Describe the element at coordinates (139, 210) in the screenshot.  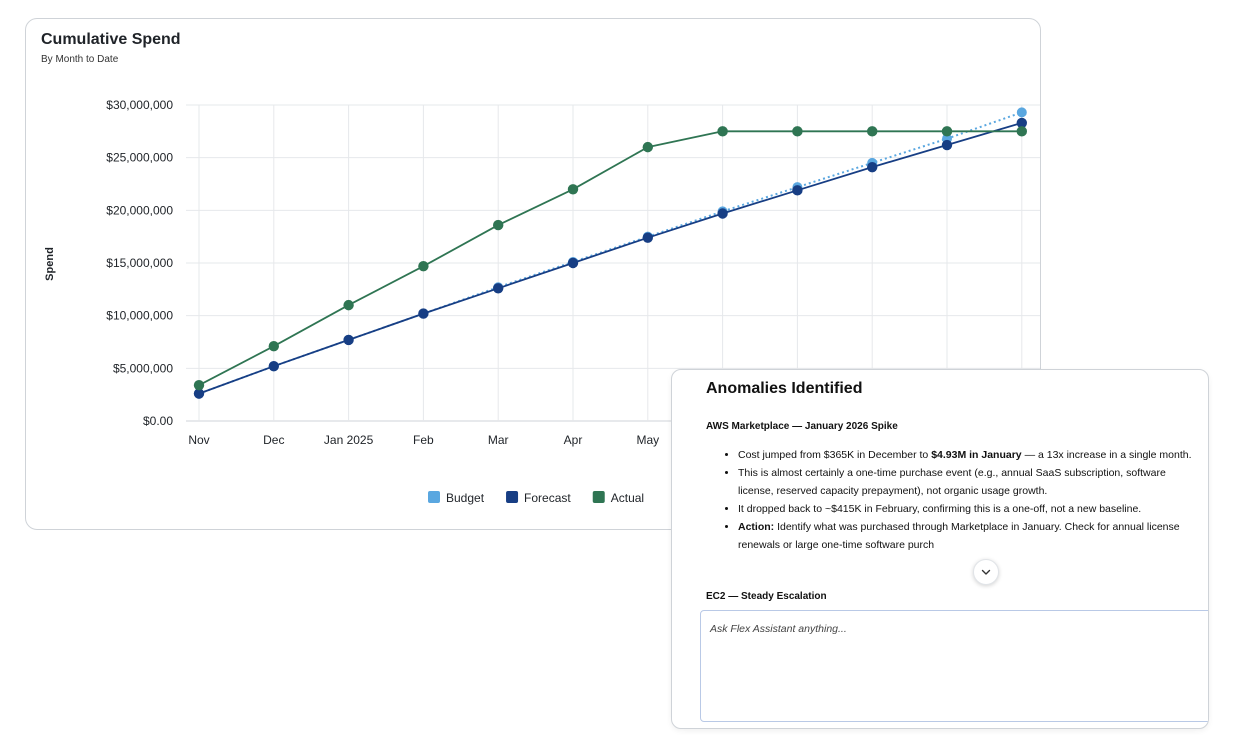
I see `y-tick-label: $20,000,000` at that location.